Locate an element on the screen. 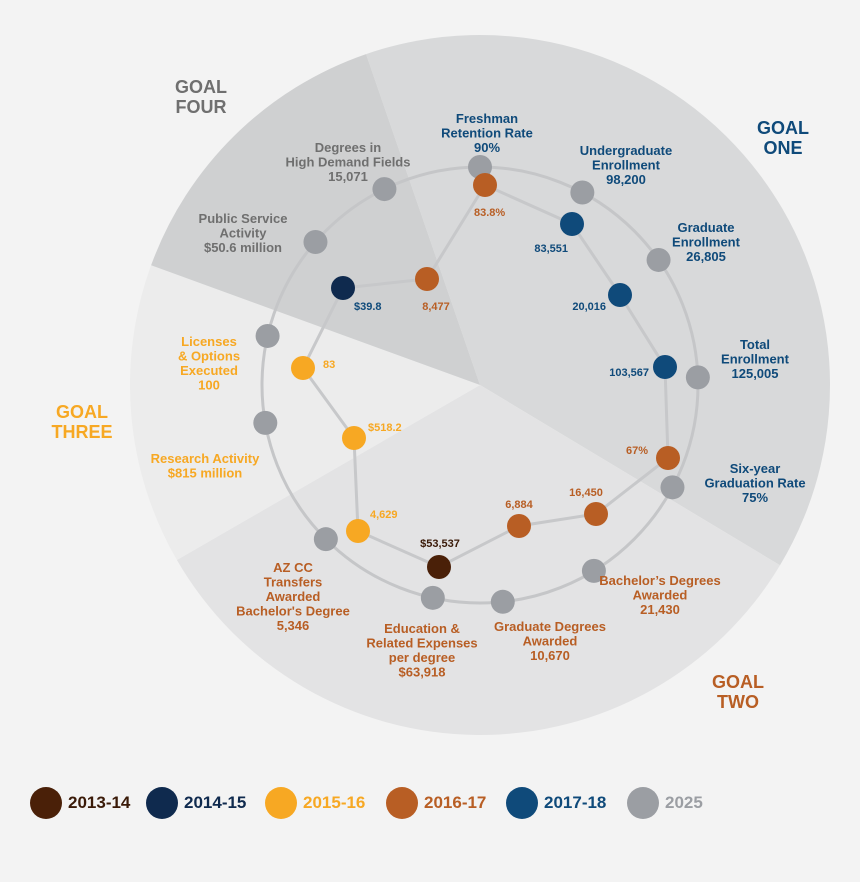 The width and height of the screenshot is (860, 882). legend-item: 2014-15 is located at coordinates (196, 803).